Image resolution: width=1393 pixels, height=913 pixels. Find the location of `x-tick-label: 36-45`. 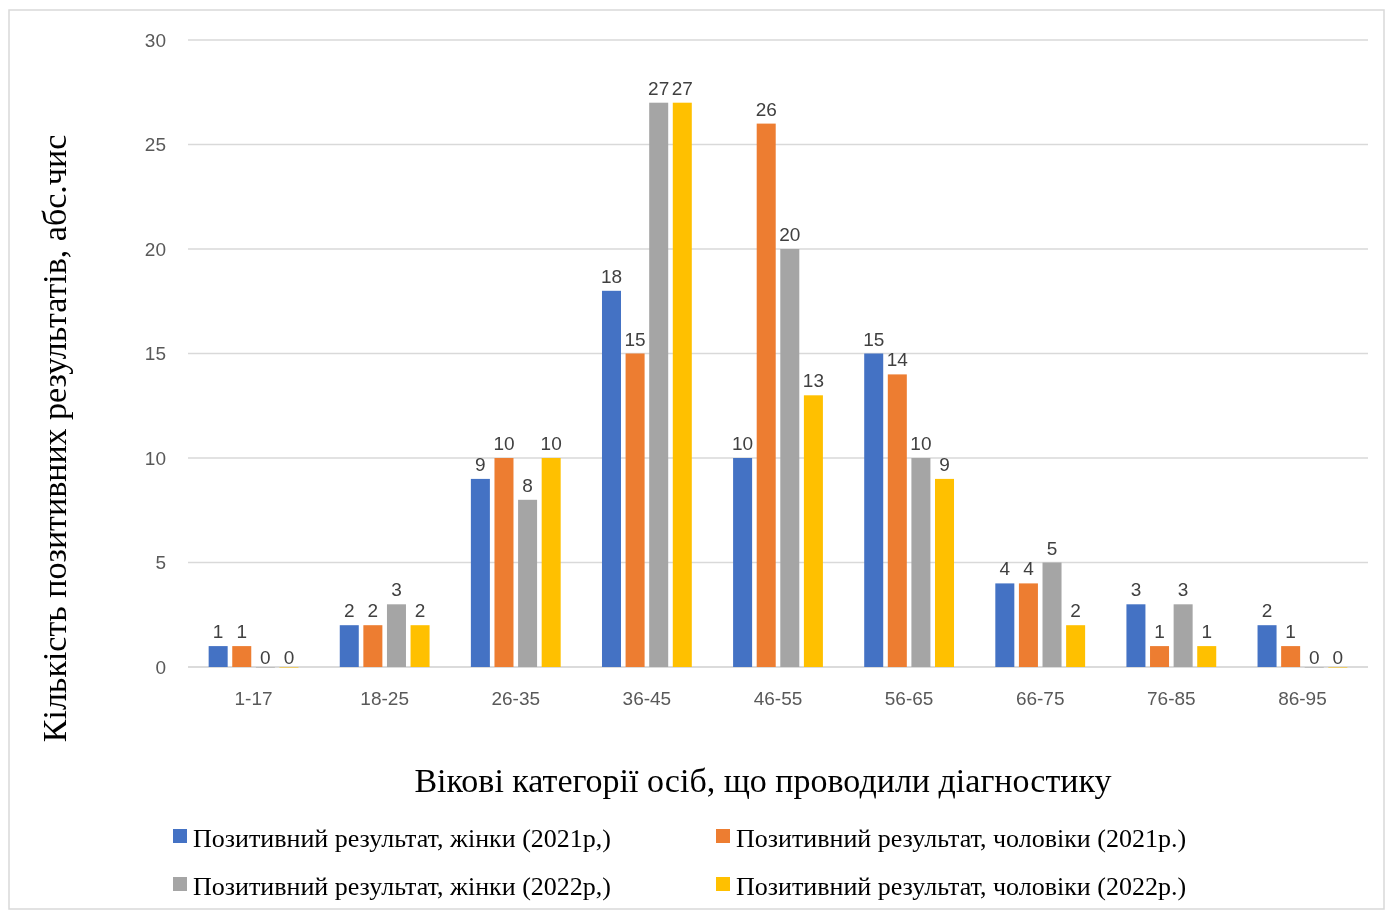

x-tick-label: 36-45 is located at coordinates (647, 698).